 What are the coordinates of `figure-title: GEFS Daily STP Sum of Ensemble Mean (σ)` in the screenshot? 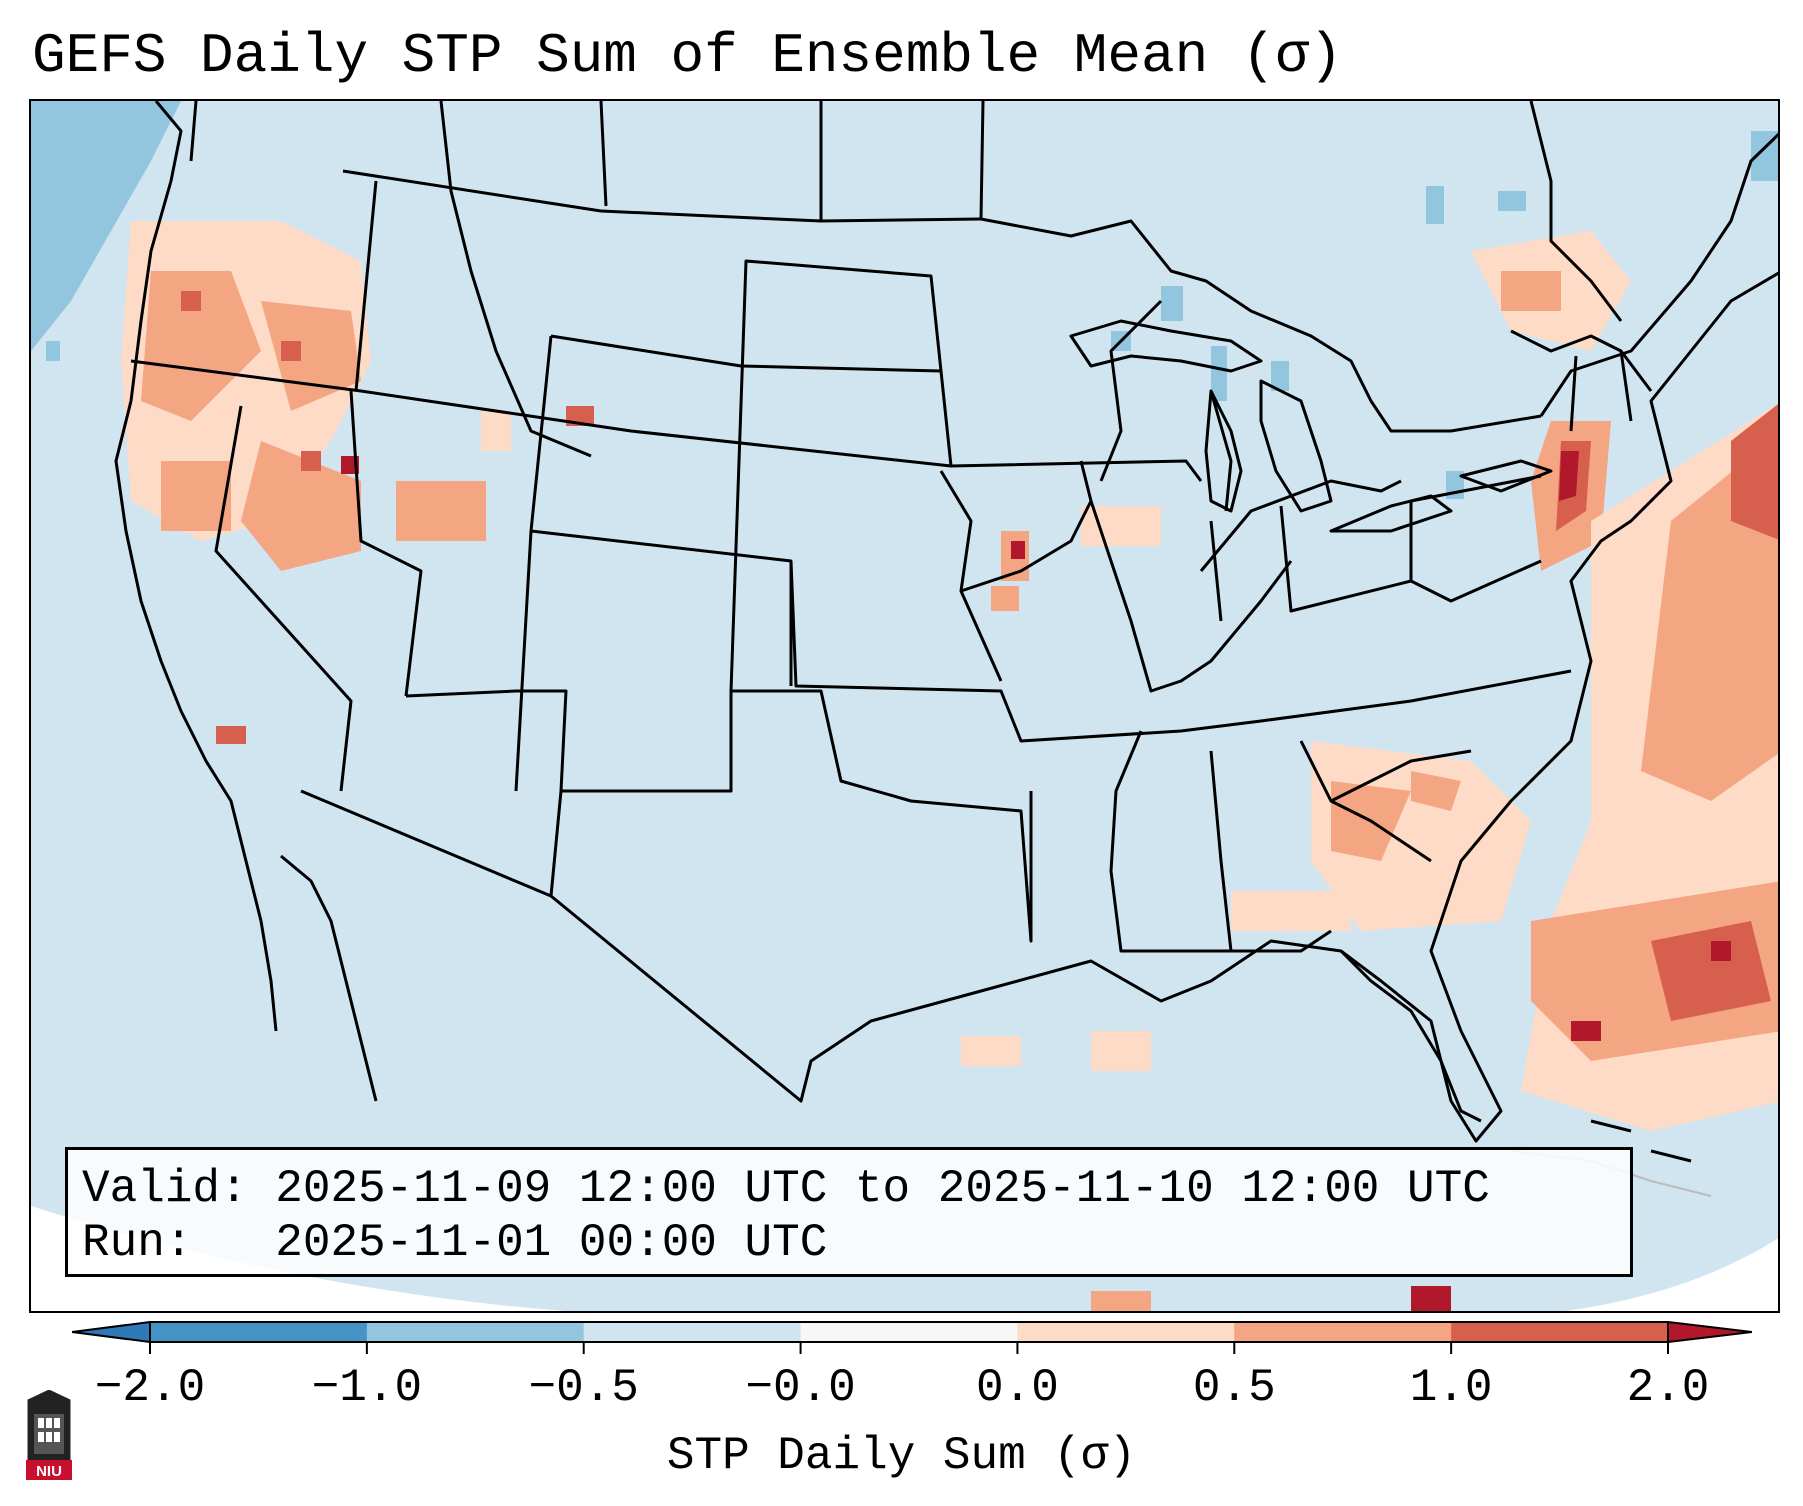 It's located at (687, 56).